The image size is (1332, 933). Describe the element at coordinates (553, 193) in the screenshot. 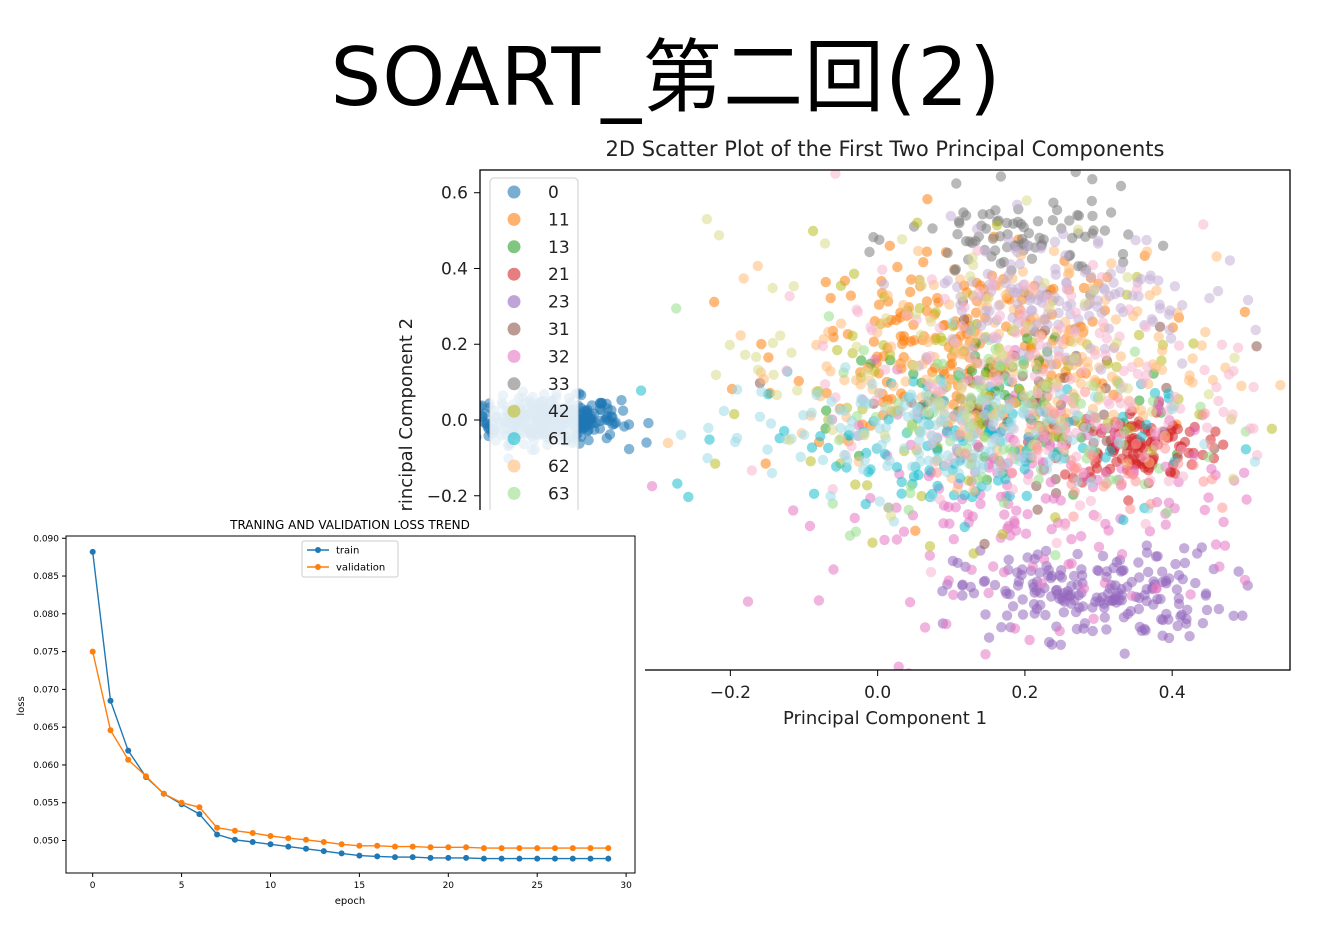

I see `scatter-legend-label: 0` at that location.